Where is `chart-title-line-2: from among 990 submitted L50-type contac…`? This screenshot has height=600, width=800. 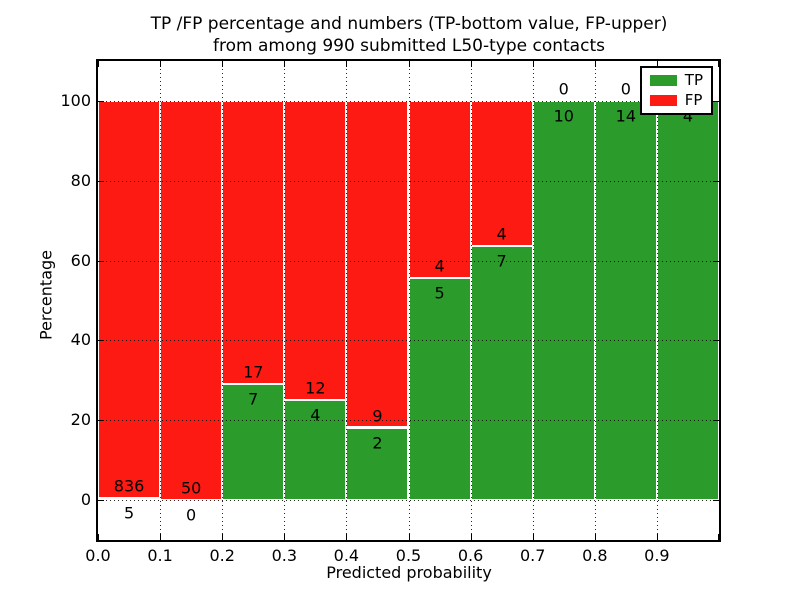
chart-title-line-2: from among 990 submitted L50-type contac… is located at coordinates (409, 46).